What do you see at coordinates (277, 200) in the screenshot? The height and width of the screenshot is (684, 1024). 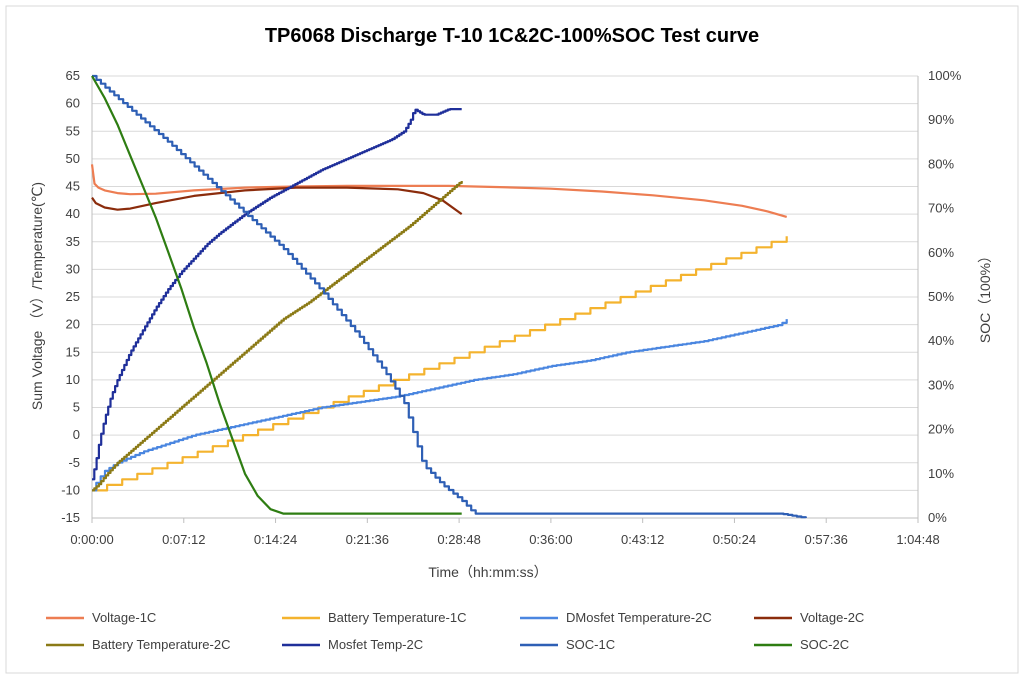 I see `series-line-voltage-2c` at bounding box center [277, 200].